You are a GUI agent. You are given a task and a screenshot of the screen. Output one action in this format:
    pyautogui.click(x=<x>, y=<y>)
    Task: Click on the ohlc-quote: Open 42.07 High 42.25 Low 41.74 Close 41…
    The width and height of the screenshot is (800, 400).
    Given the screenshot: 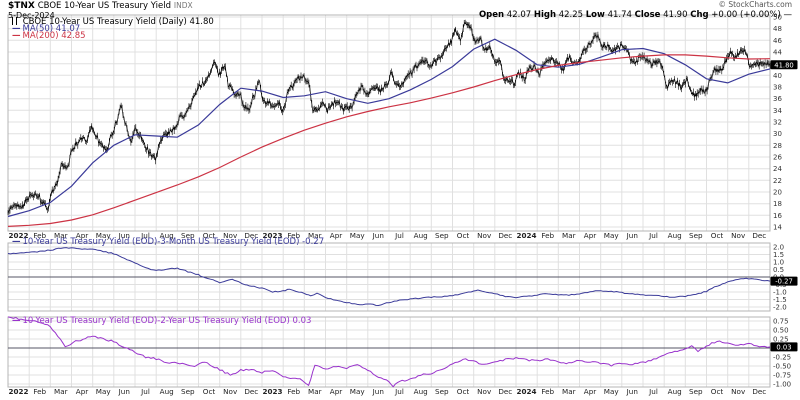 What is the action you would take?
    pyautogui.click(x=635, y=15)
    